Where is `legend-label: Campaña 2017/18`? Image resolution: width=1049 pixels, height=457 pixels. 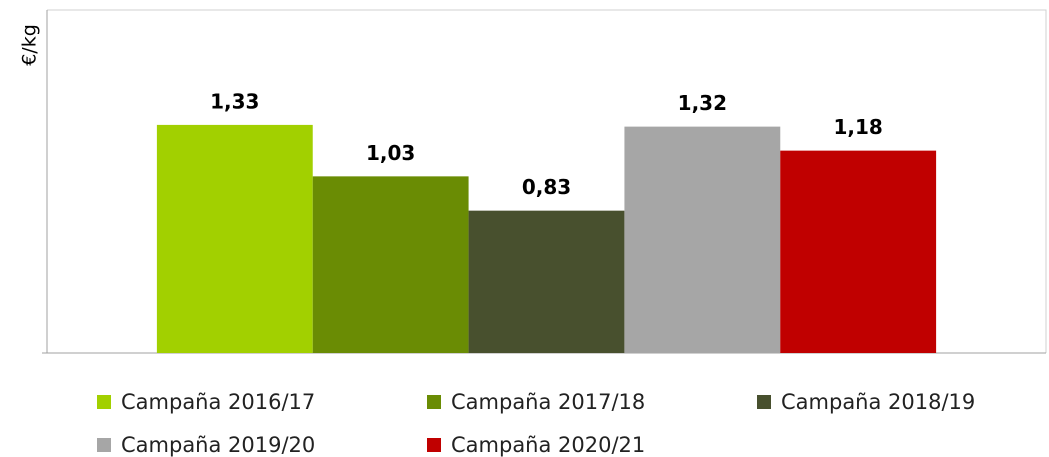
legend-label: Campaña 2017/18 is located at coordinates (548, 402).